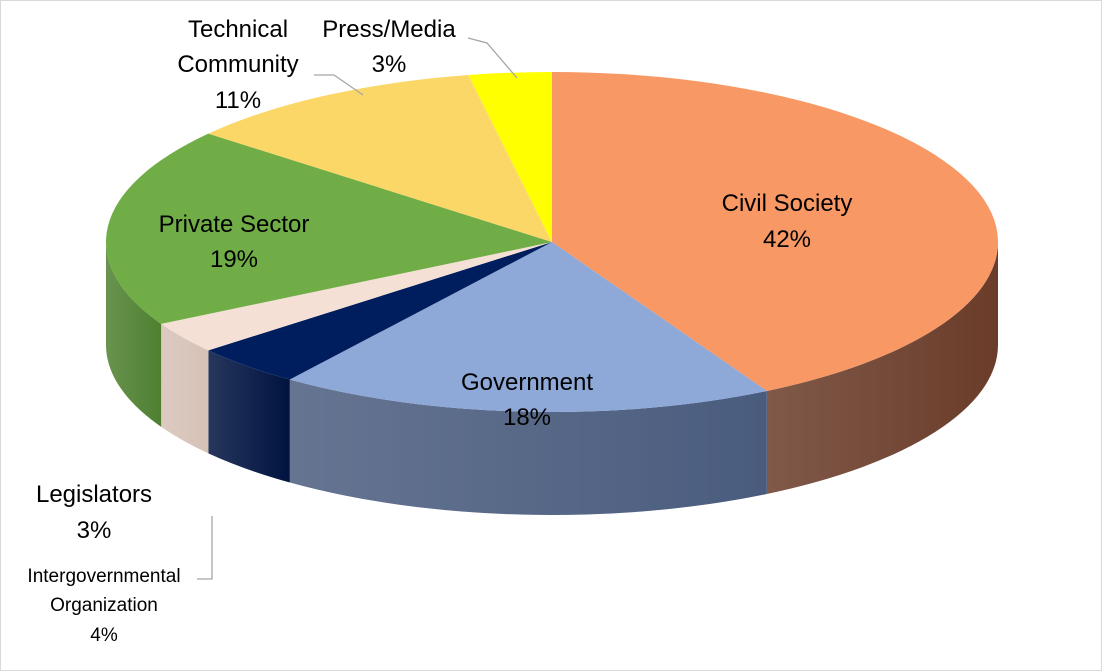  I want to click on data-label-technical-community-line1: Technical, so click(238, 29).